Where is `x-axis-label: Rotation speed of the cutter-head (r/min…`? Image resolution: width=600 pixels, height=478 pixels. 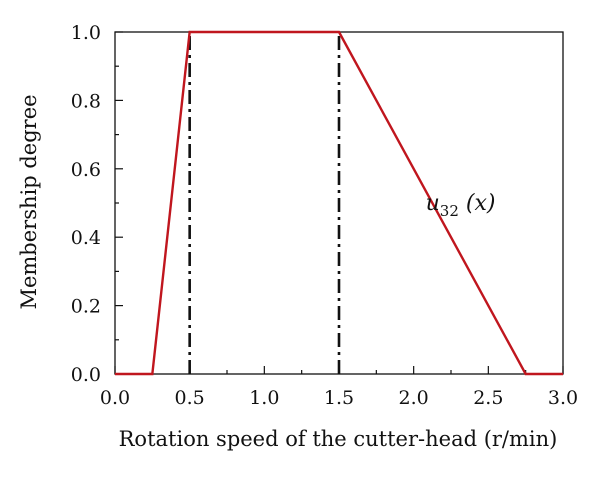 x-axis-label: Rotation speed of the cutter-head (r/min… is located at coordinates (338, 439).